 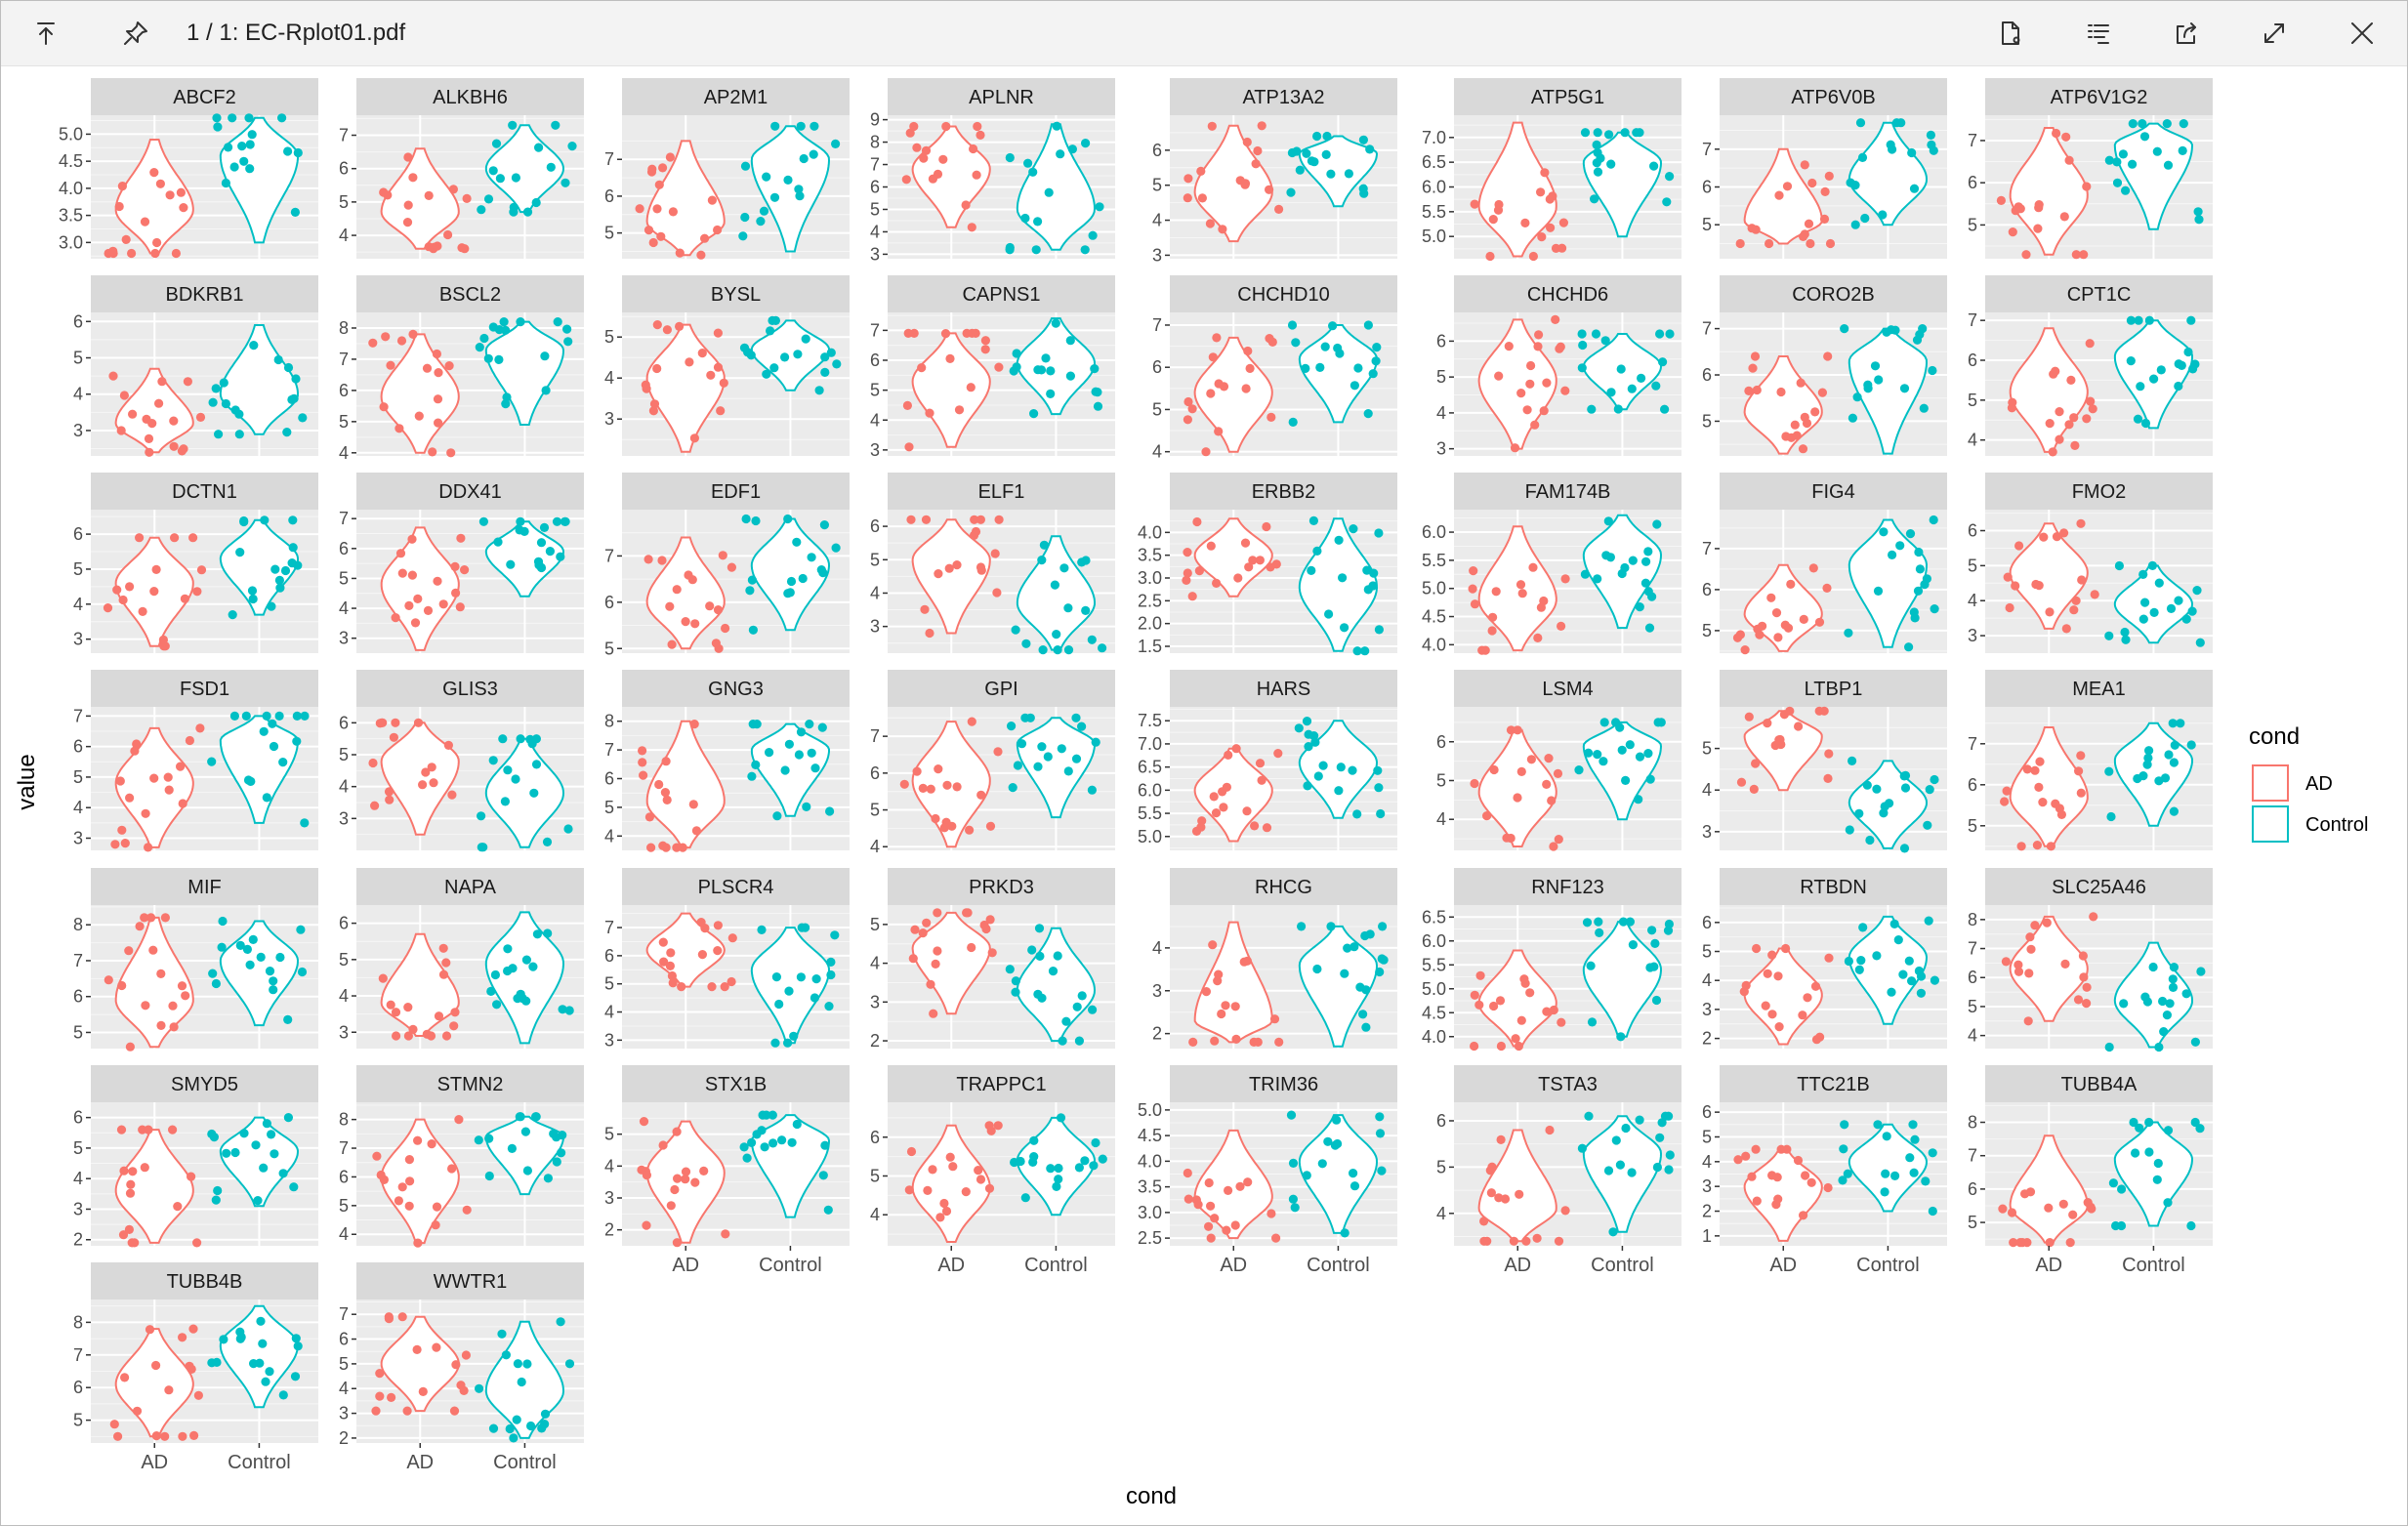 What do you see at coordinates (1888, 174) in the screenshot?
I see `violin-control` at bounding box center [1888, 174].